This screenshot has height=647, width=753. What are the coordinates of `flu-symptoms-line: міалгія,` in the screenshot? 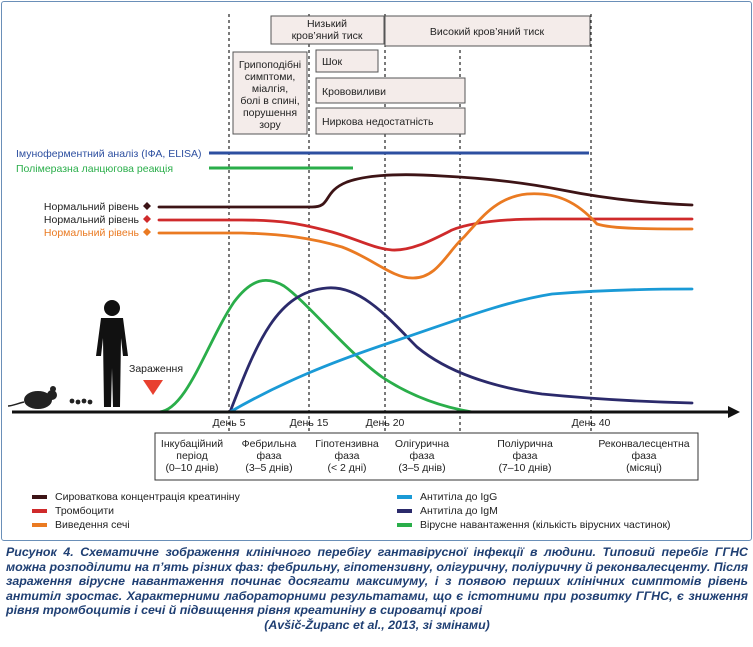 It's located at (270, 89).